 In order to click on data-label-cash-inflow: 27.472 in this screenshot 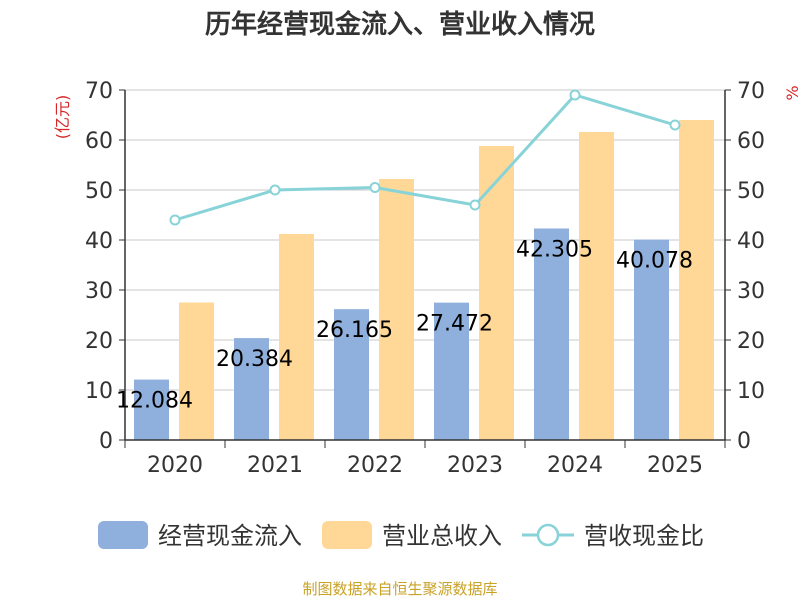, I will do `click(454, 324)`.